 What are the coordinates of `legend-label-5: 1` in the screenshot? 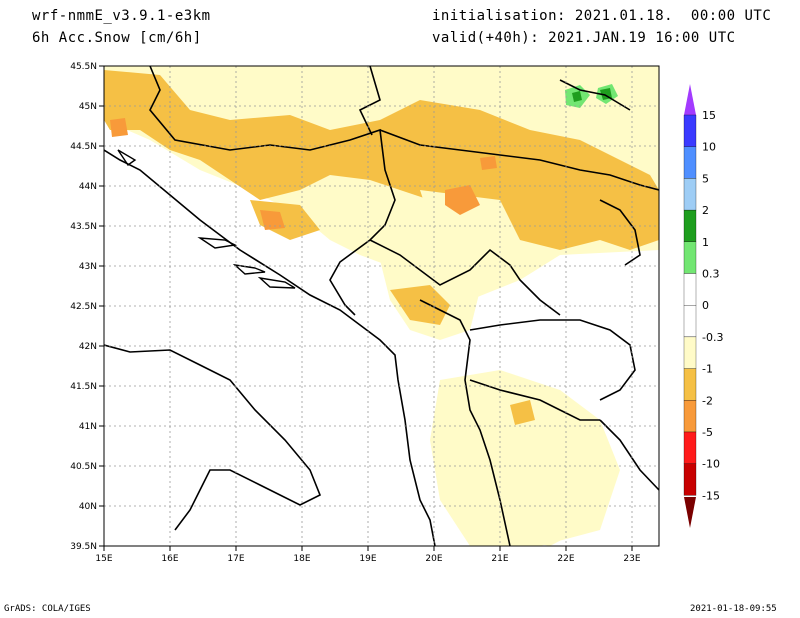 It's located at (705, 242).